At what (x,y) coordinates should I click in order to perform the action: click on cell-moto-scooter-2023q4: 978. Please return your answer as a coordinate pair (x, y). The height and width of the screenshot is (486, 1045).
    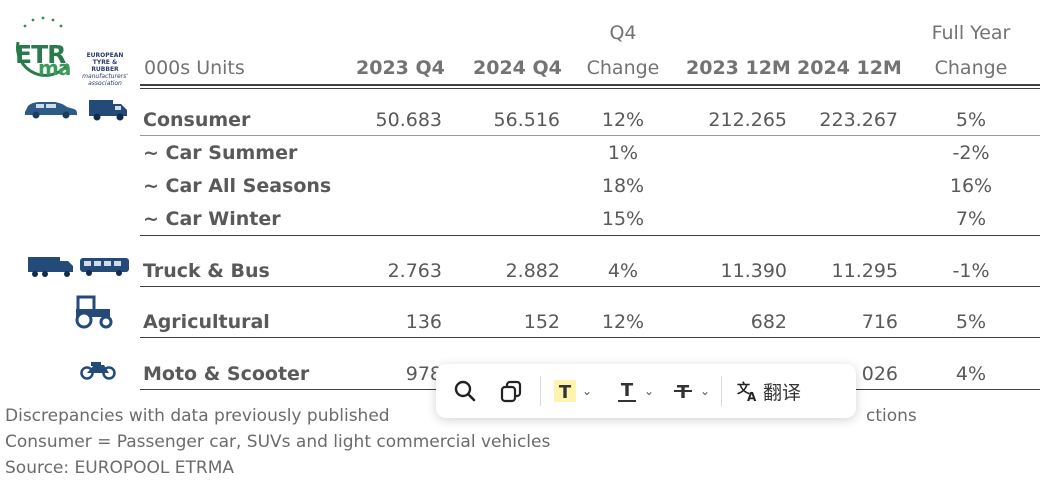
    Looking at the image, I should click on (423, 374).